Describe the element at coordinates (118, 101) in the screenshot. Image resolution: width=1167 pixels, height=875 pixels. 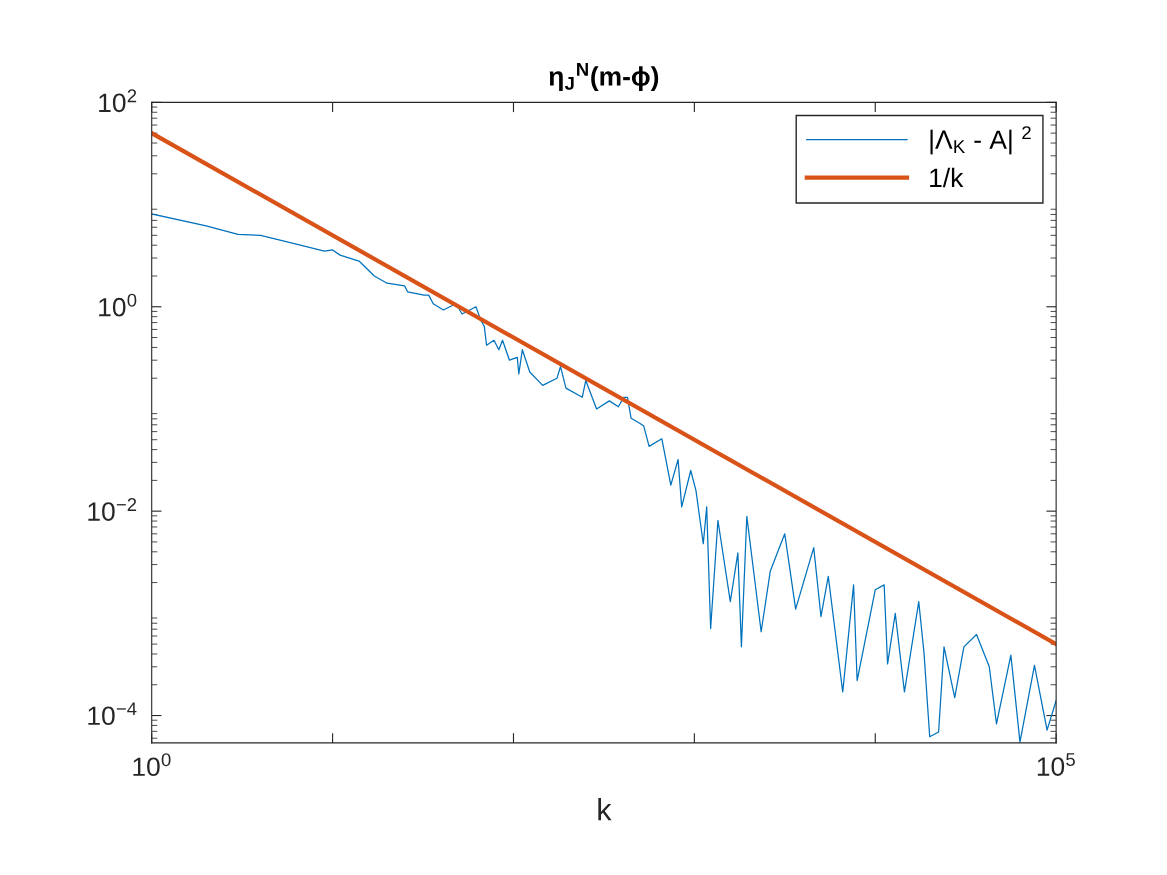
I see `y-tick-label: 10$^{2}$` at that location.